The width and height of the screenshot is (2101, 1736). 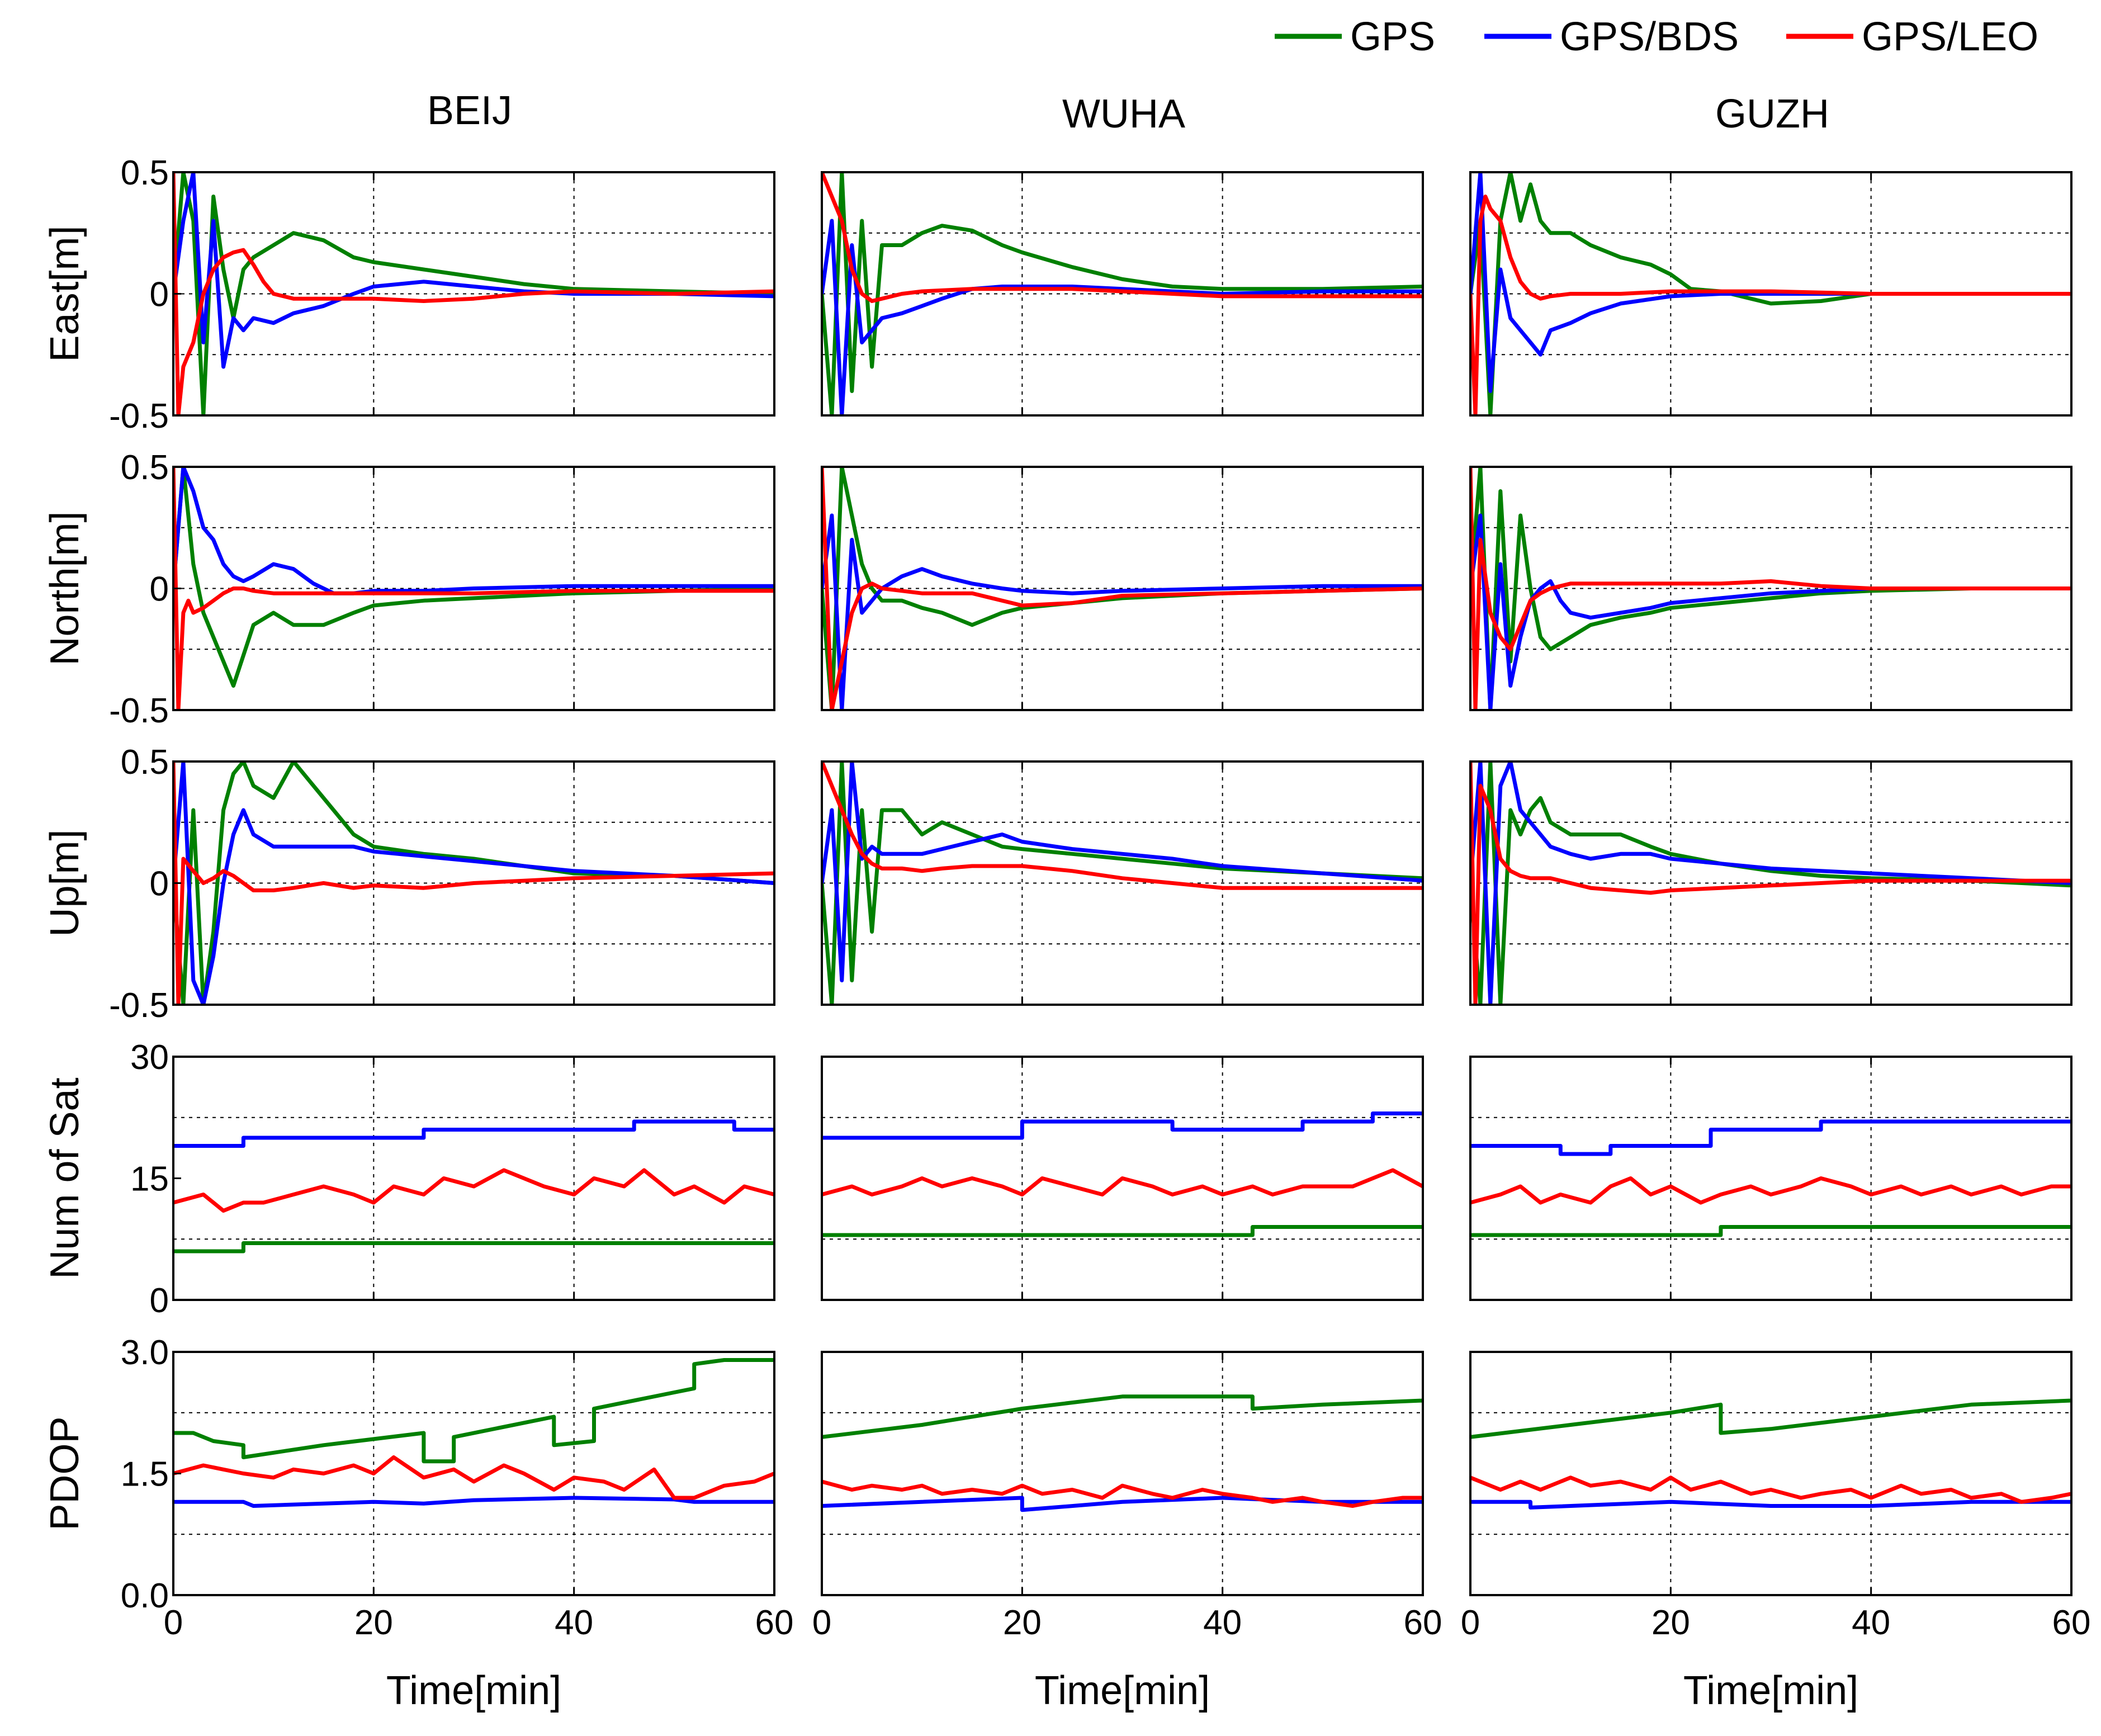 What do you see at coordinates (64, 293) in the screenshot?
I see `y-axis-label-east: East[m]` at bounding box center [64, 293].